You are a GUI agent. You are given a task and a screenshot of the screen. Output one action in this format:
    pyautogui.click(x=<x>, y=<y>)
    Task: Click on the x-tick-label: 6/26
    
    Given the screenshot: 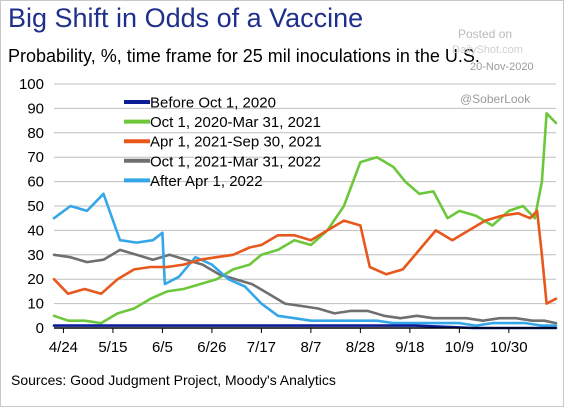 What is the action you would take?
    pyautogui.click(x=211, y=347)
    